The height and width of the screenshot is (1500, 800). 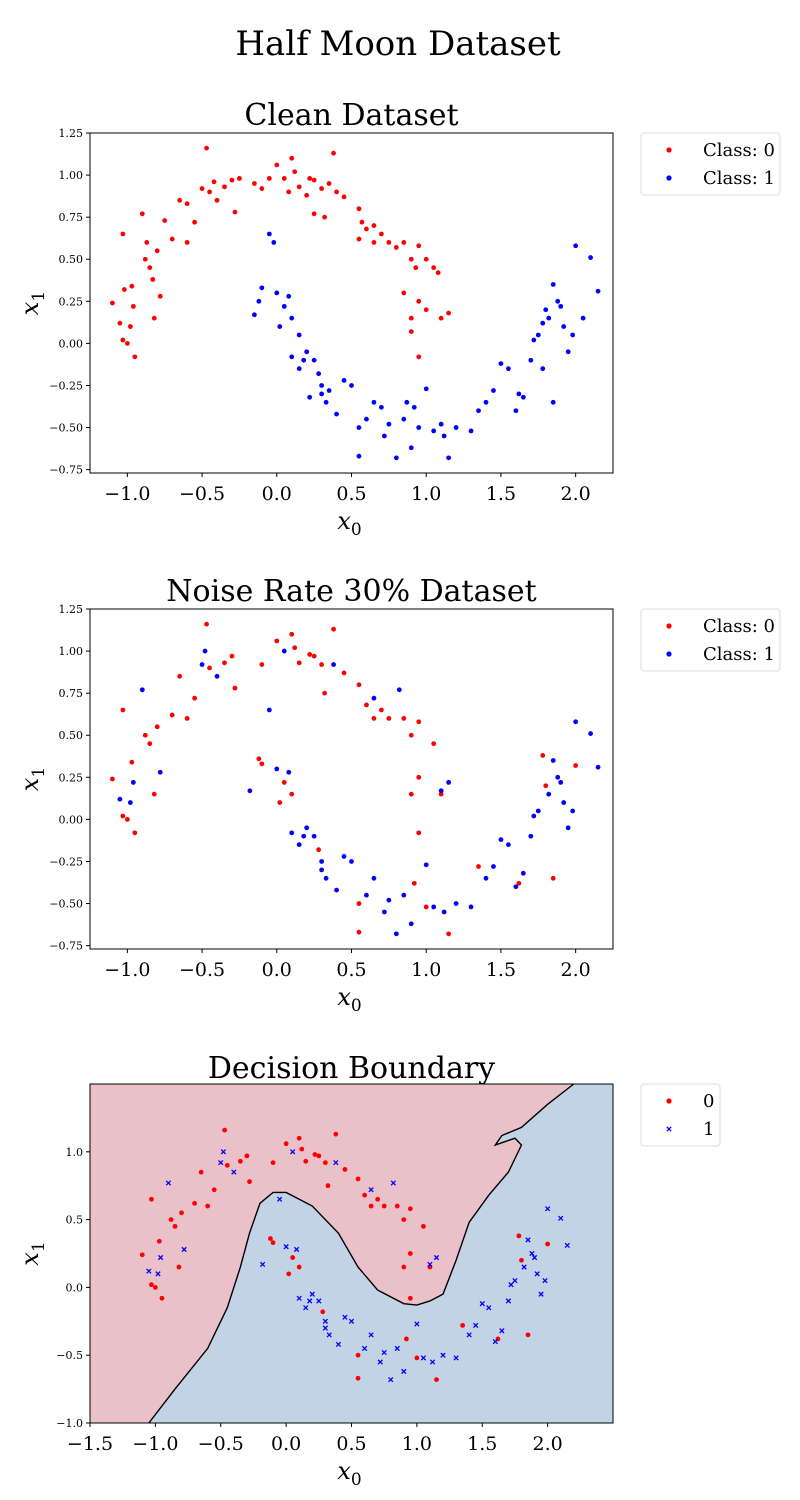 I want to click on chart-title: Noise Rate 30% Dataset, so click(x=351, y=591).